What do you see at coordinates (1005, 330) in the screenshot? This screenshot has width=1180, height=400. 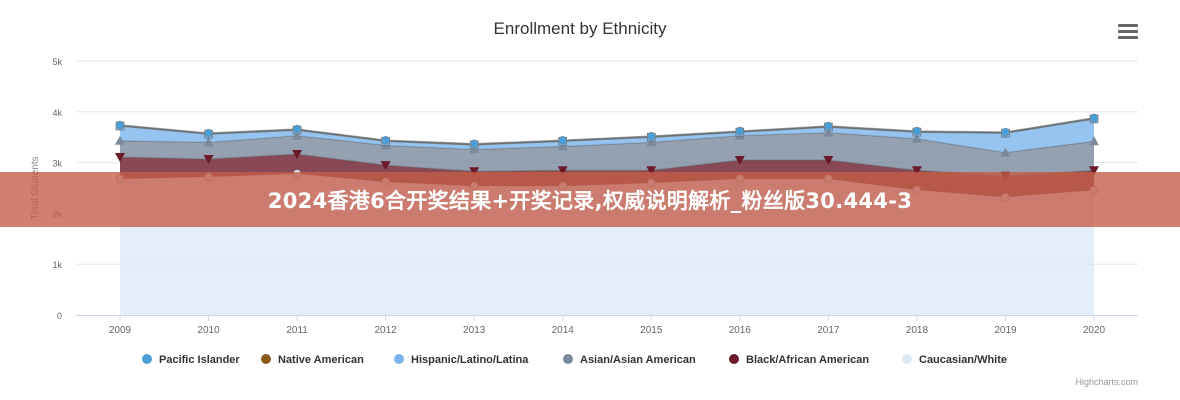 I see `x-tick-label: 2019` at bounding box center [1005, 330].